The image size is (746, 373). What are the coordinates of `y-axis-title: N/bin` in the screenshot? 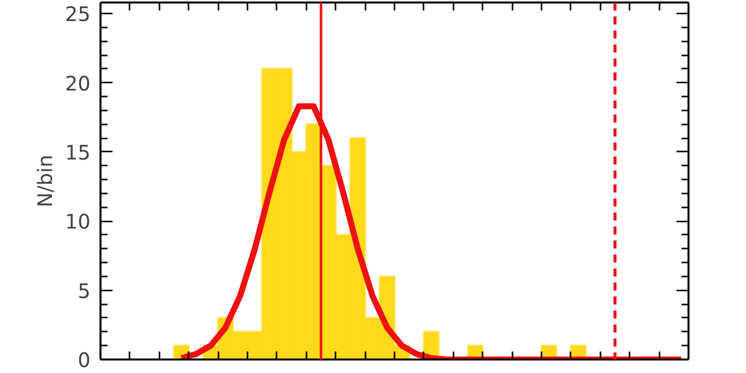 It's located at (45, 181).